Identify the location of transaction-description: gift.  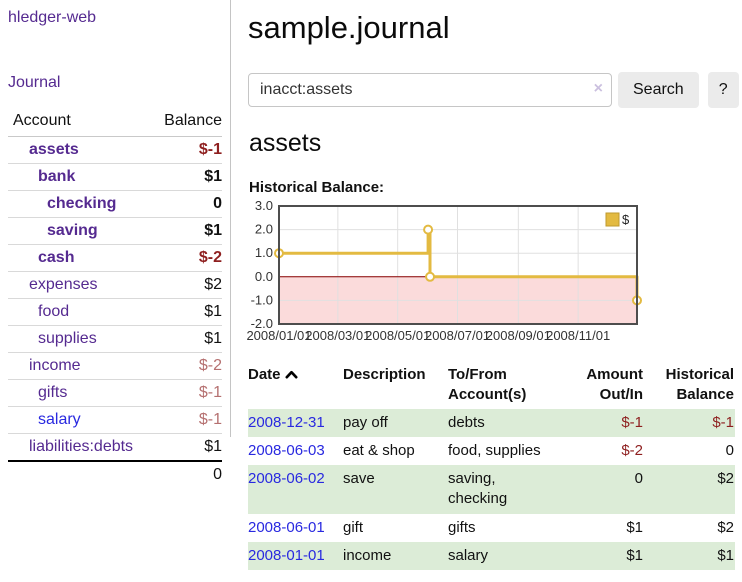
(353, 527).